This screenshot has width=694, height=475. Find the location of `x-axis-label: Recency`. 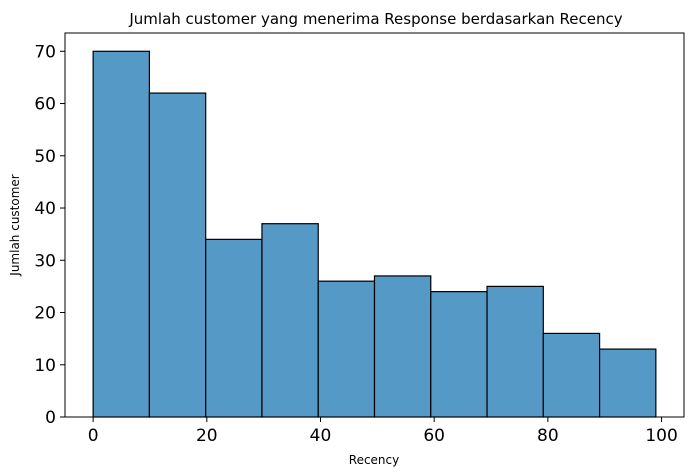

x-axis-label: Recency is located at coordinates (374, 460).